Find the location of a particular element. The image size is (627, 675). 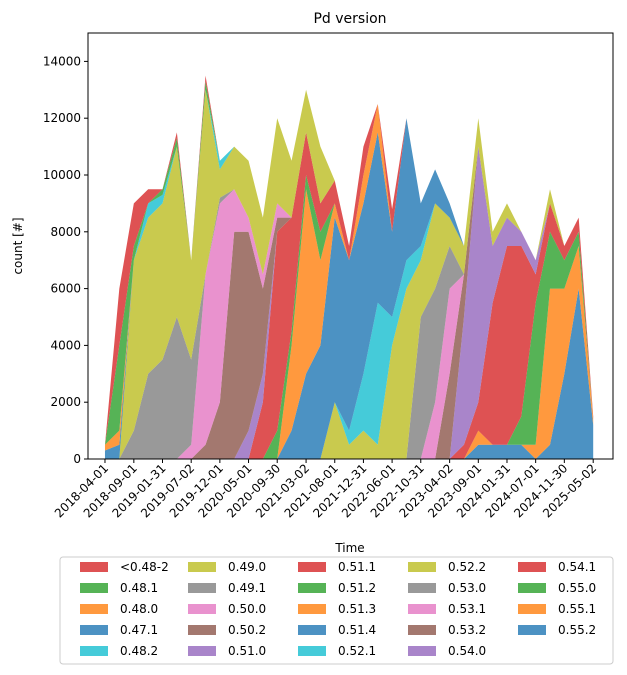

legend-label: 0.48.0 is located at coordinates (139, 609).